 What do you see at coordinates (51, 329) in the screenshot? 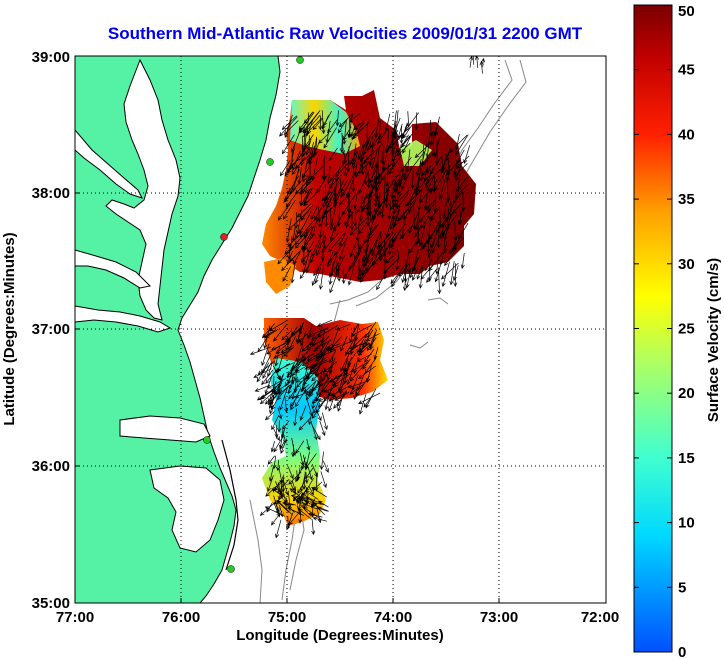
I see `y-tick-label: 37:00` at bounding box center [51, 329].